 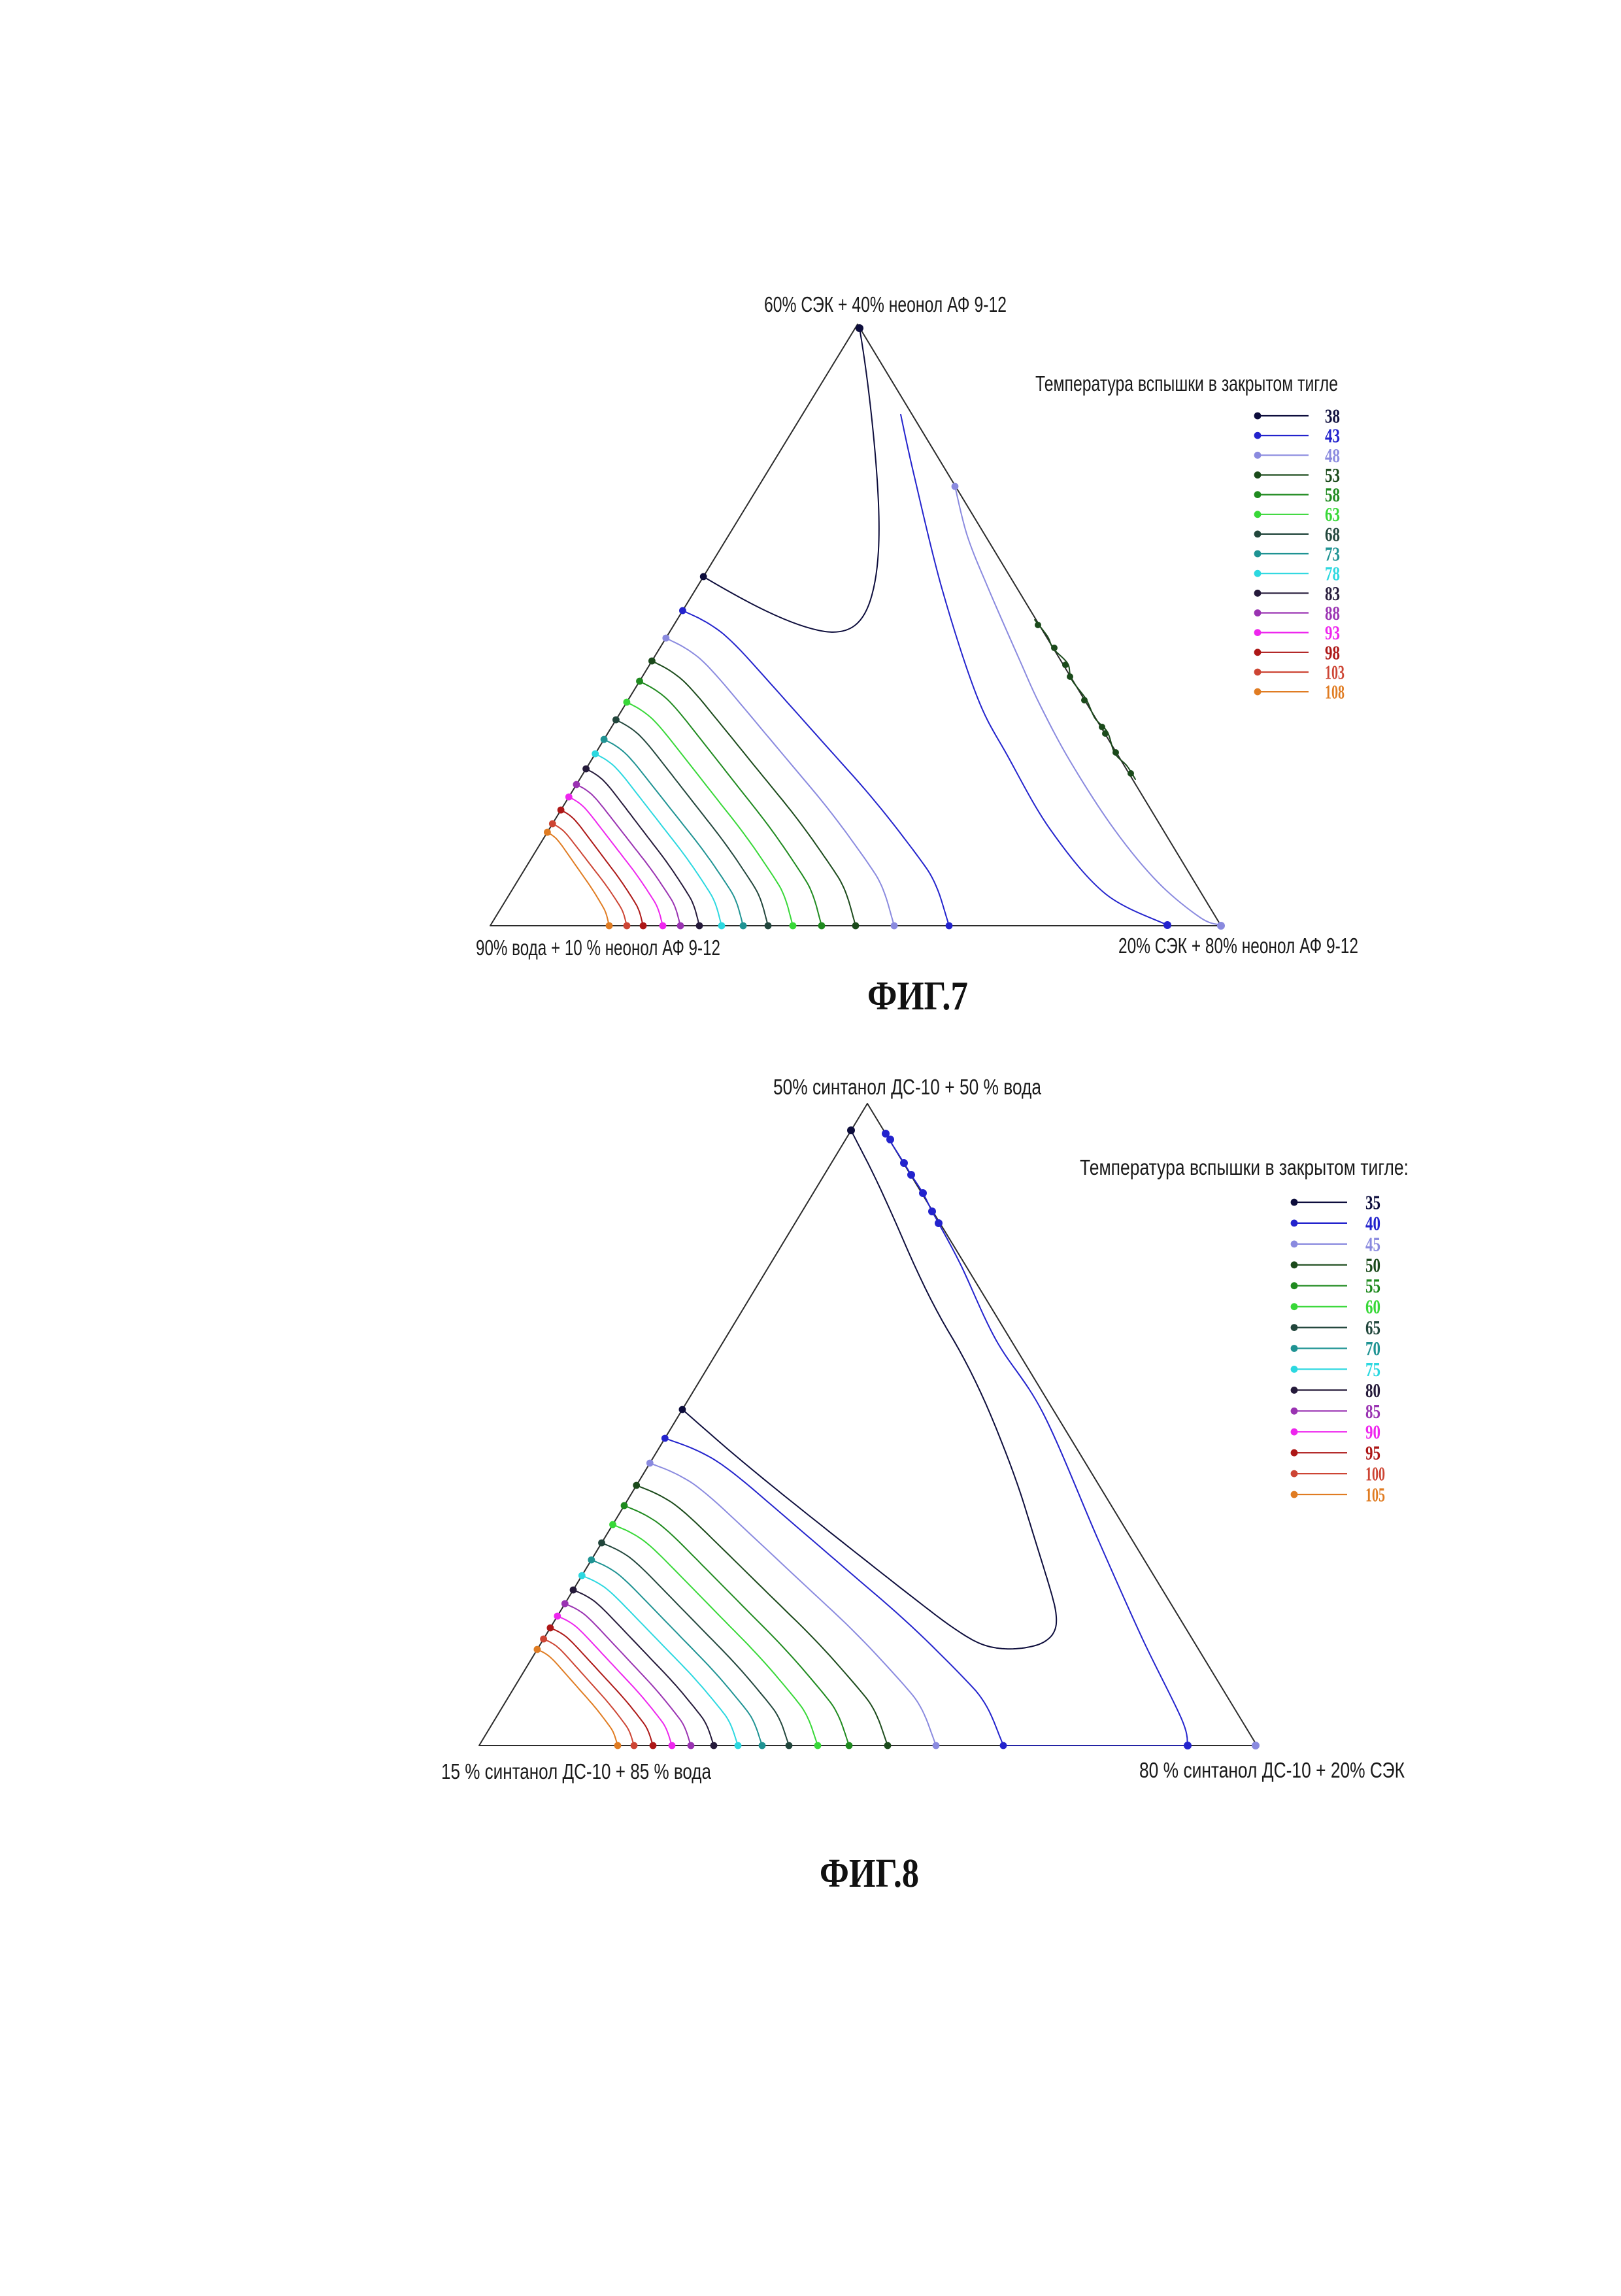 What do you see at coordinates (1373, 1348) in the screenshot?
I see `svg-text: 70` at bounding box center [1373, 1348].